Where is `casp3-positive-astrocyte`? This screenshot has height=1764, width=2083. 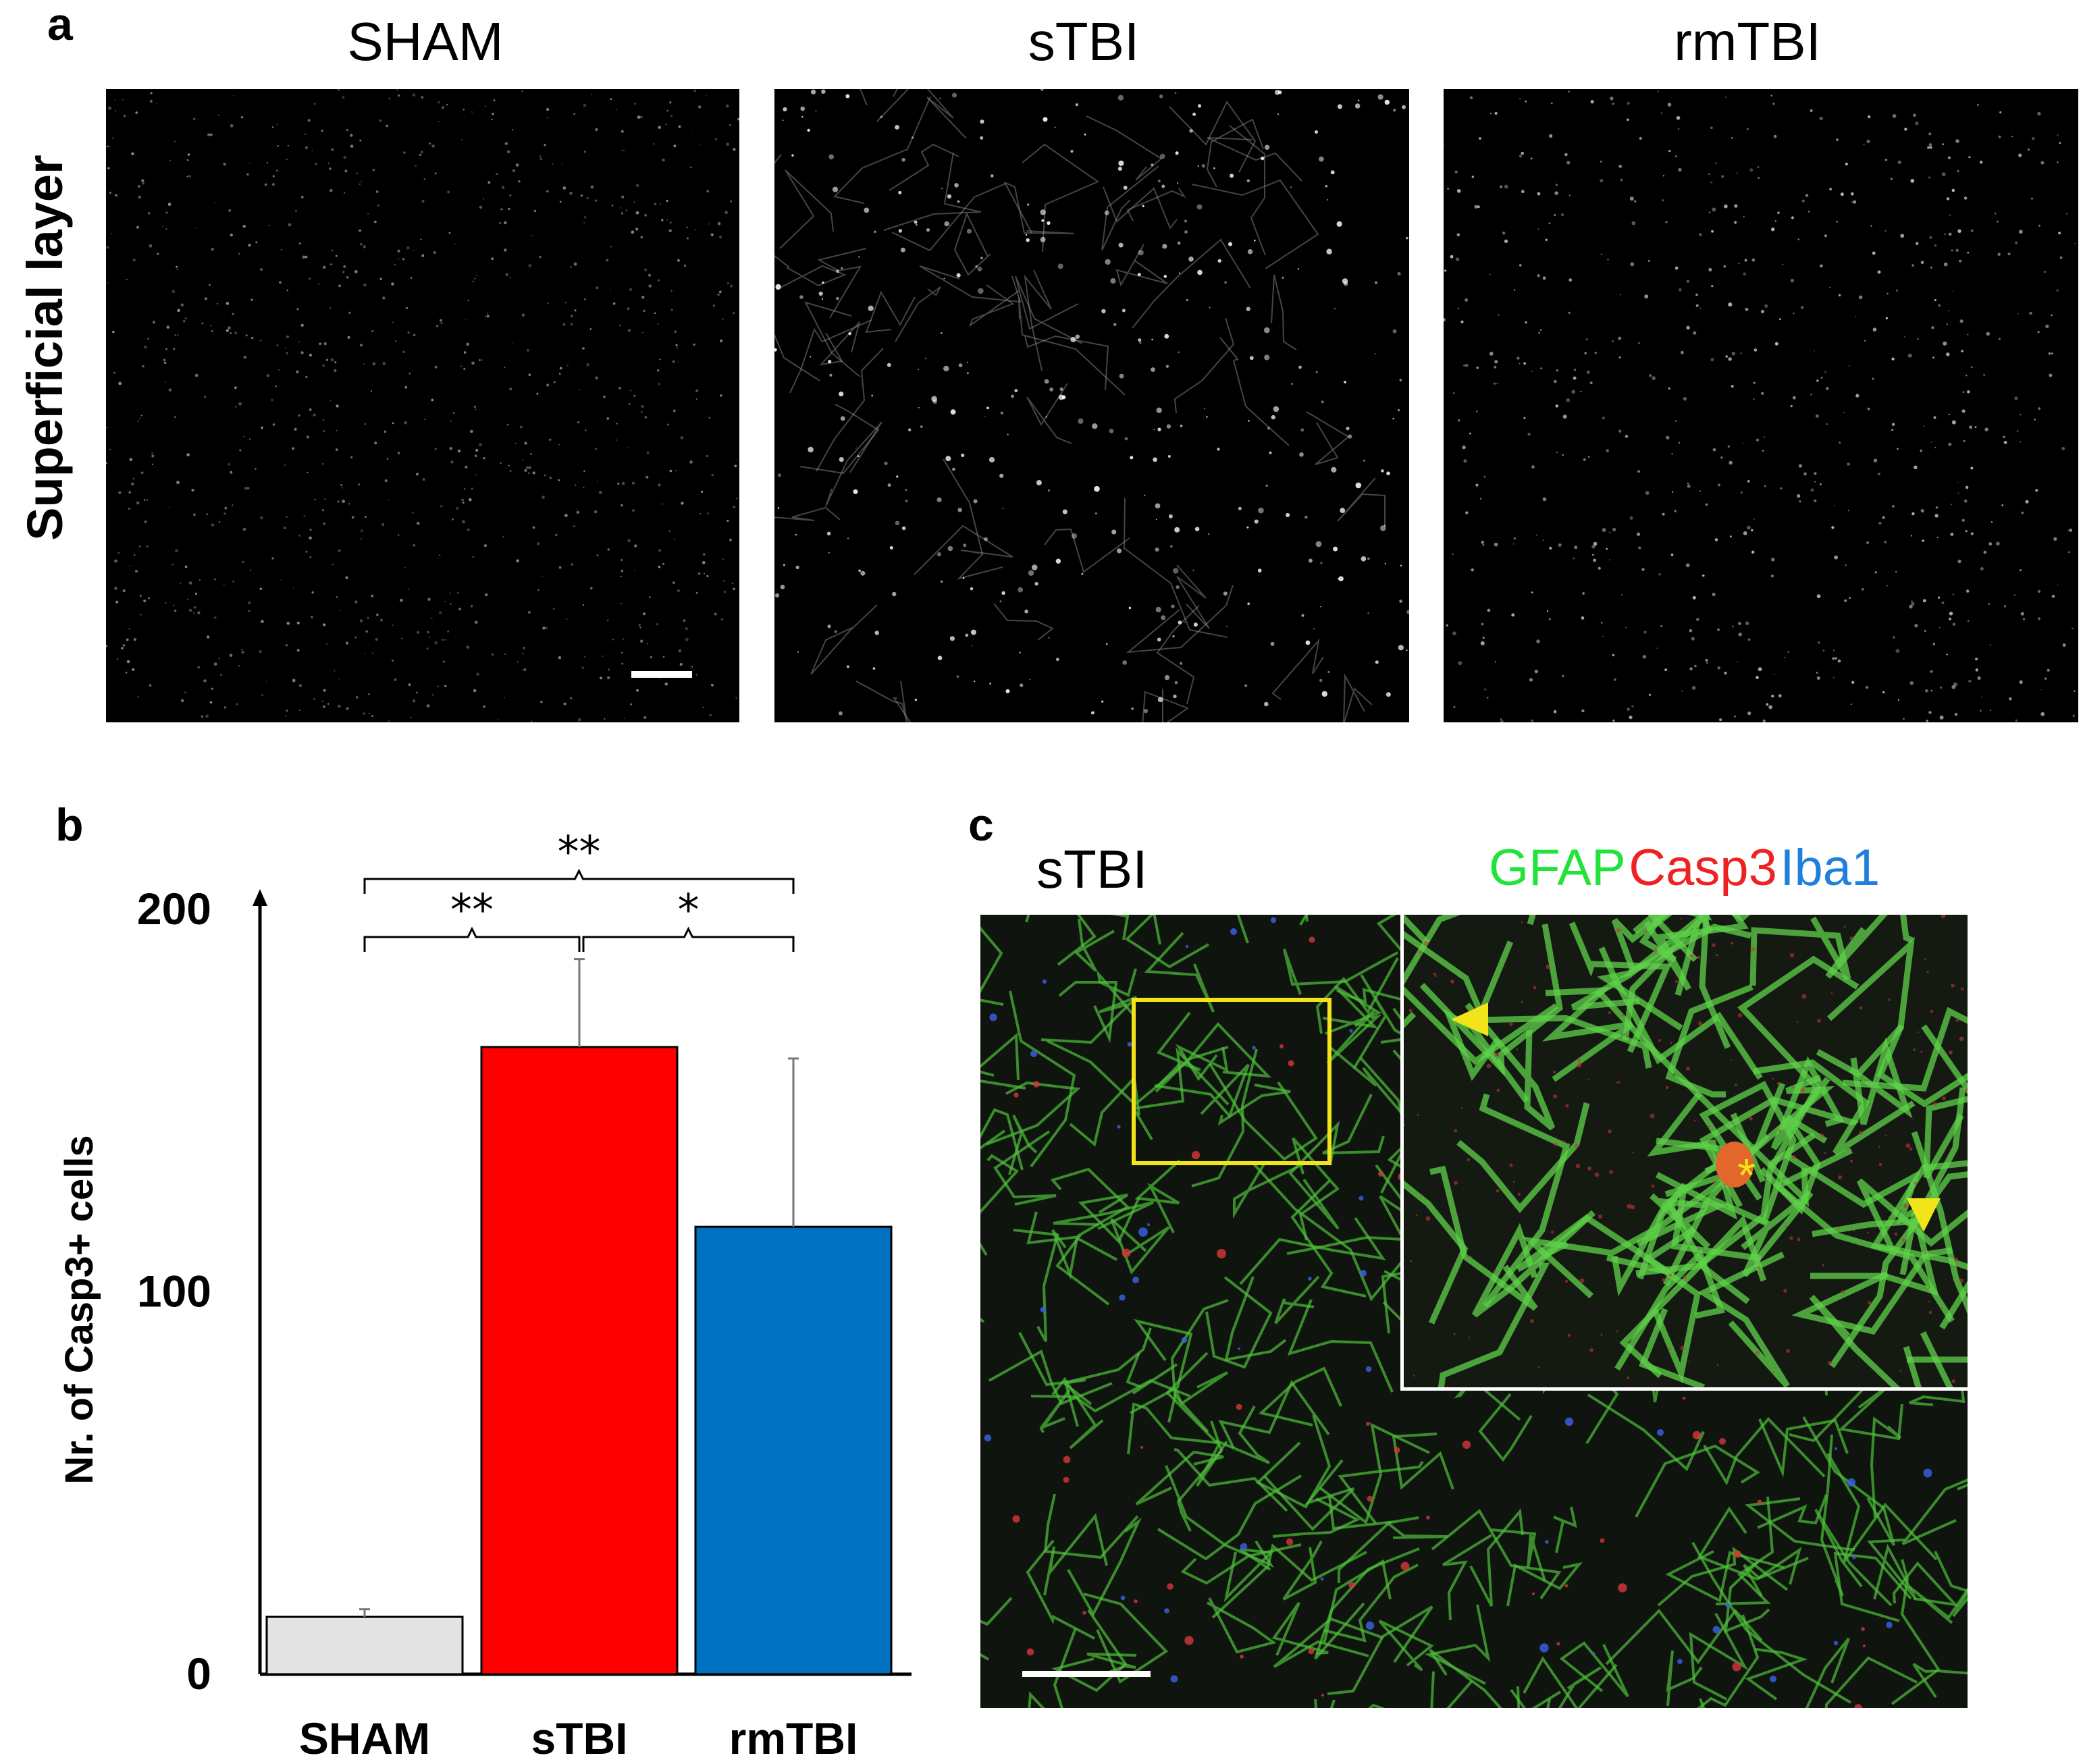 casp3-positive-astrocyte is located at coordinates (1735, 1164).